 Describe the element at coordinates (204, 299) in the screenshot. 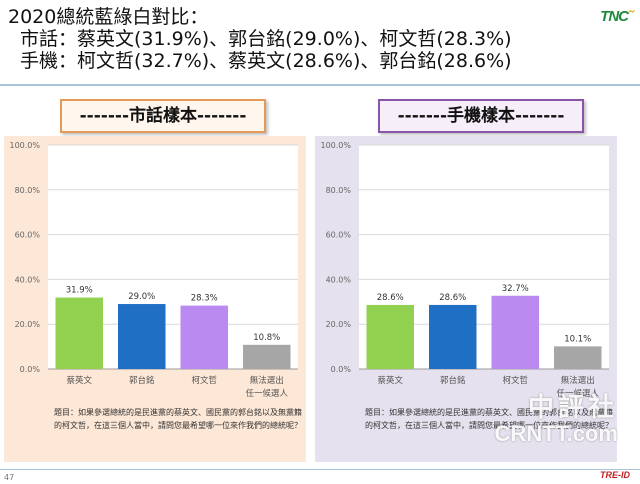

I see `data-label: 28.3%` at that location.